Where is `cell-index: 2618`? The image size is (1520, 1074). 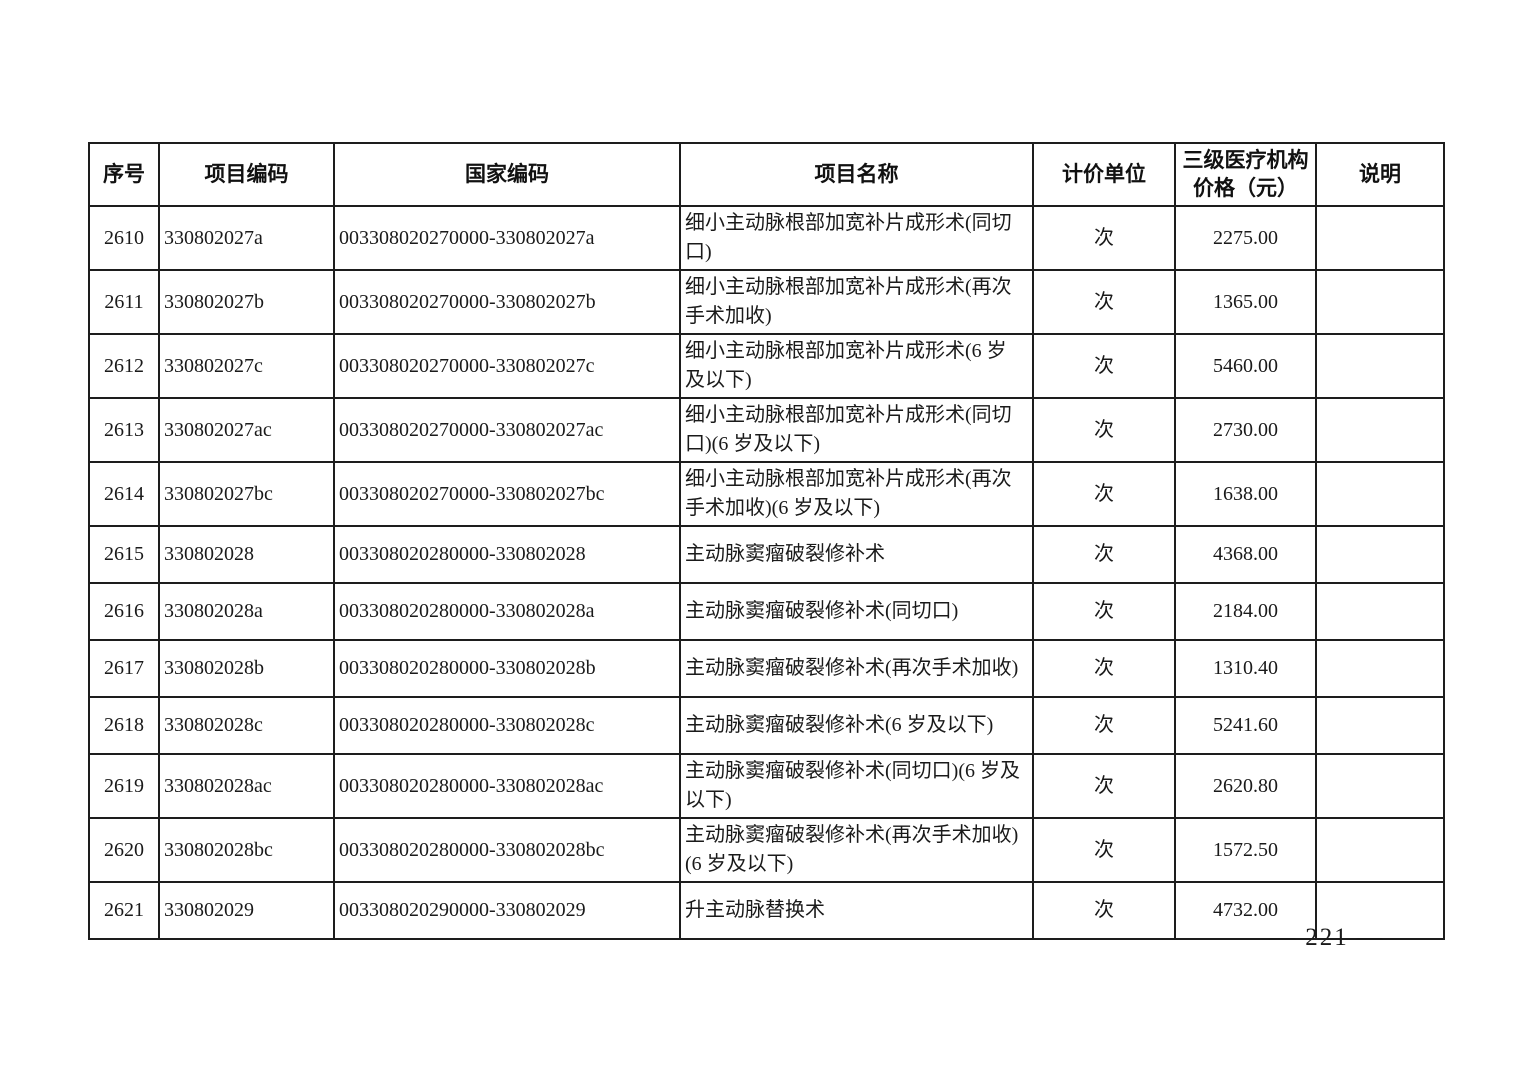 cell-index: 2618 is located at coordinates (124, 725).